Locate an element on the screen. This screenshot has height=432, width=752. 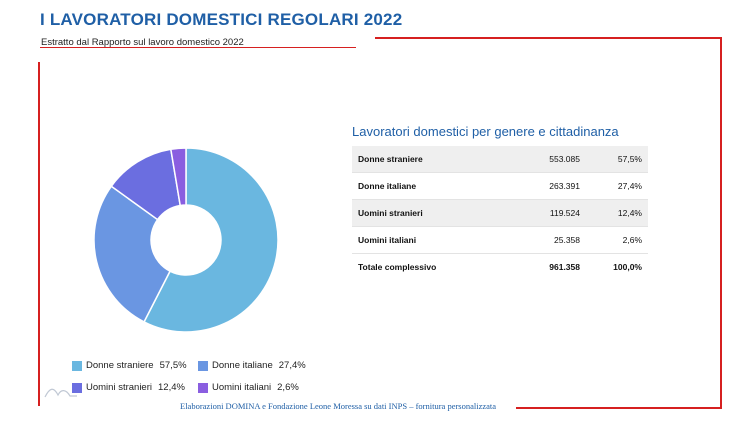
row-percentage: 12,4% is located at coordinates (617, 213).